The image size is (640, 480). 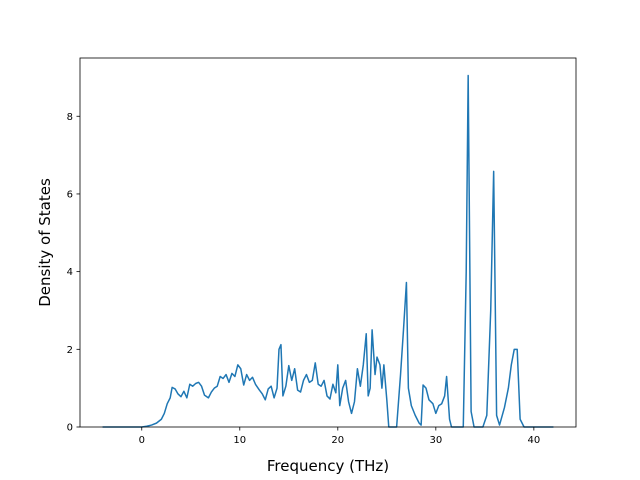 I want to click on y-tick-label: 6, so click(x=70, y=194).